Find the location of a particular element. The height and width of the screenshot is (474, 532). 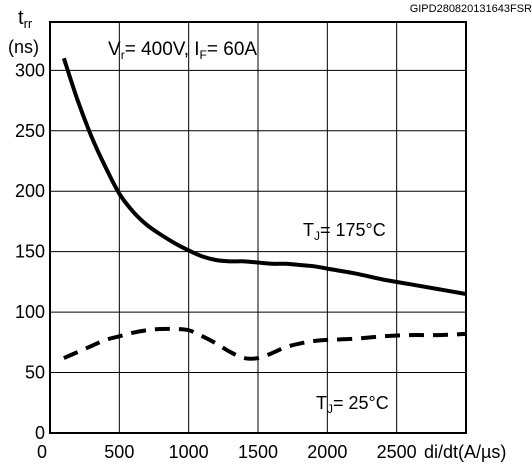

y-tick-label: 150 is located at coordinates (30, 252).